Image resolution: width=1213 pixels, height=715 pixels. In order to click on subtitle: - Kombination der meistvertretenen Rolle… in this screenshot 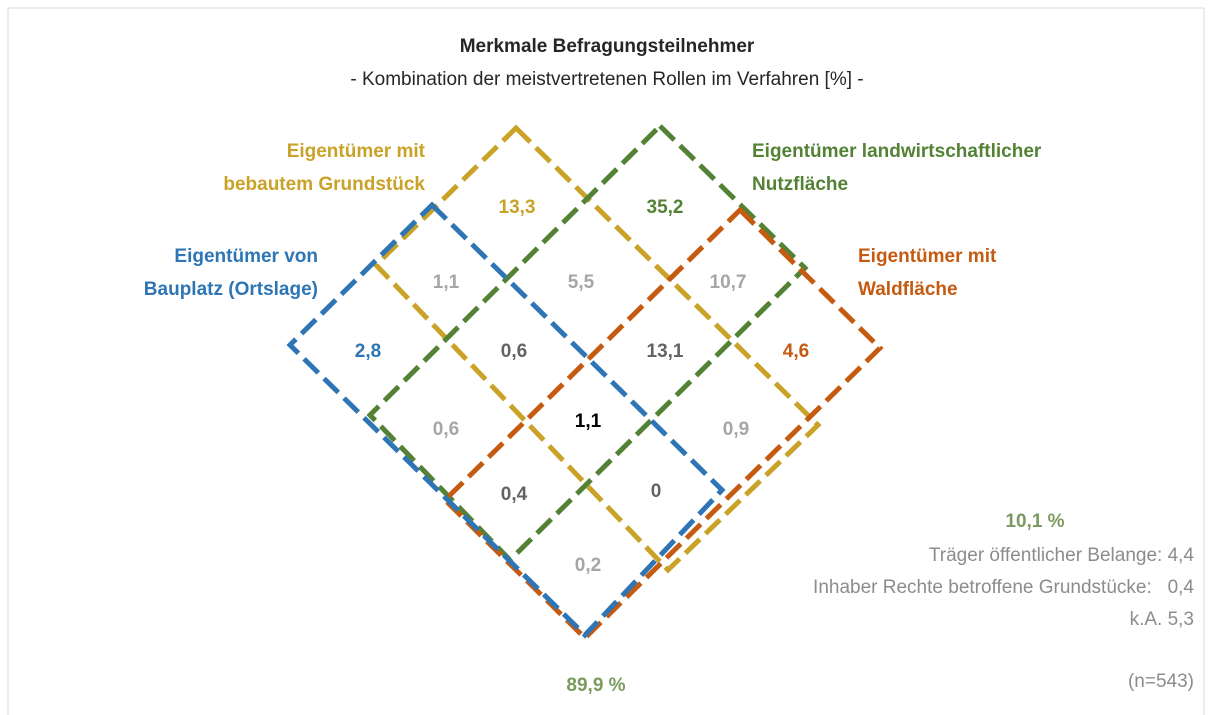, I will do `click(606, 79)`.